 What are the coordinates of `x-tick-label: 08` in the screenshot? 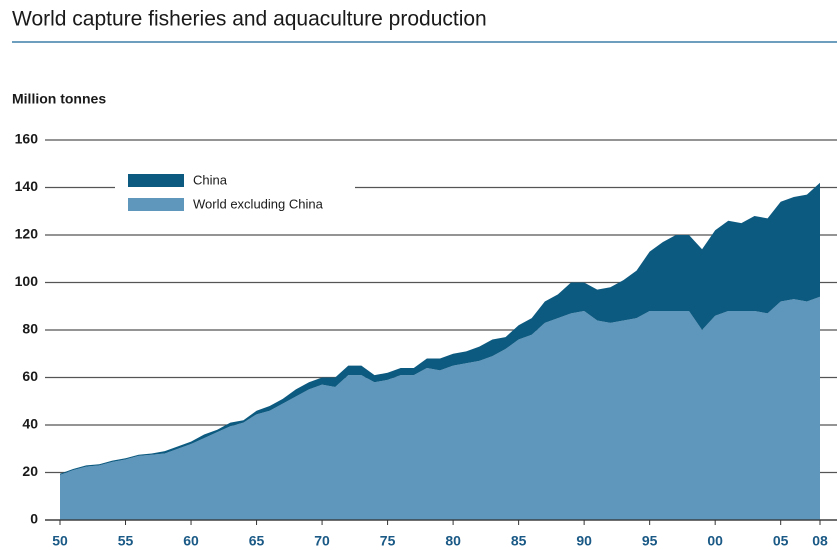 It's located at (820, 541).